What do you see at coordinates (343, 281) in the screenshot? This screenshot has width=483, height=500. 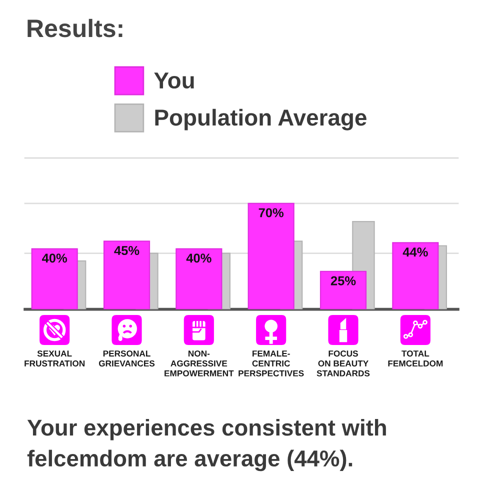 I see `data-label: 25%` at bounding box center [343, 281].